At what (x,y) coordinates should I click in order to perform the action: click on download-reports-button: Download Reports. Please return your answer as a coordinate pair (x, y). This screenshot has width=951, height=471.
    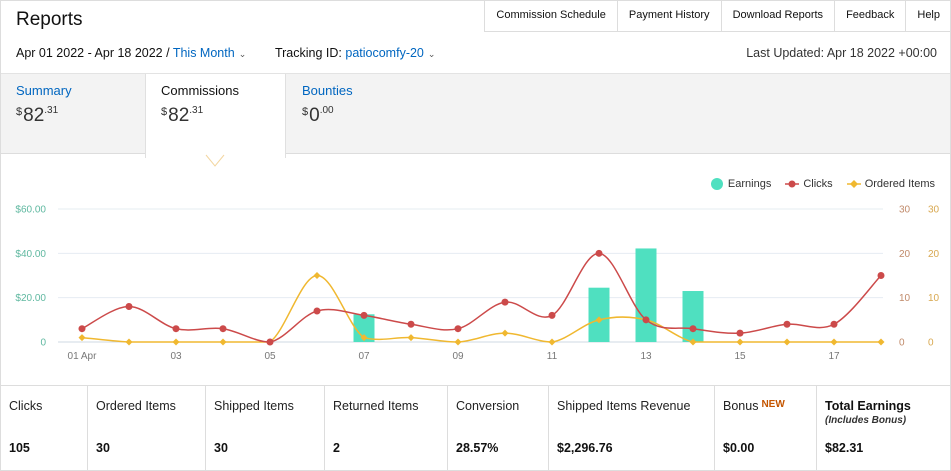
    Looking at the image, I should click on (777, 16).